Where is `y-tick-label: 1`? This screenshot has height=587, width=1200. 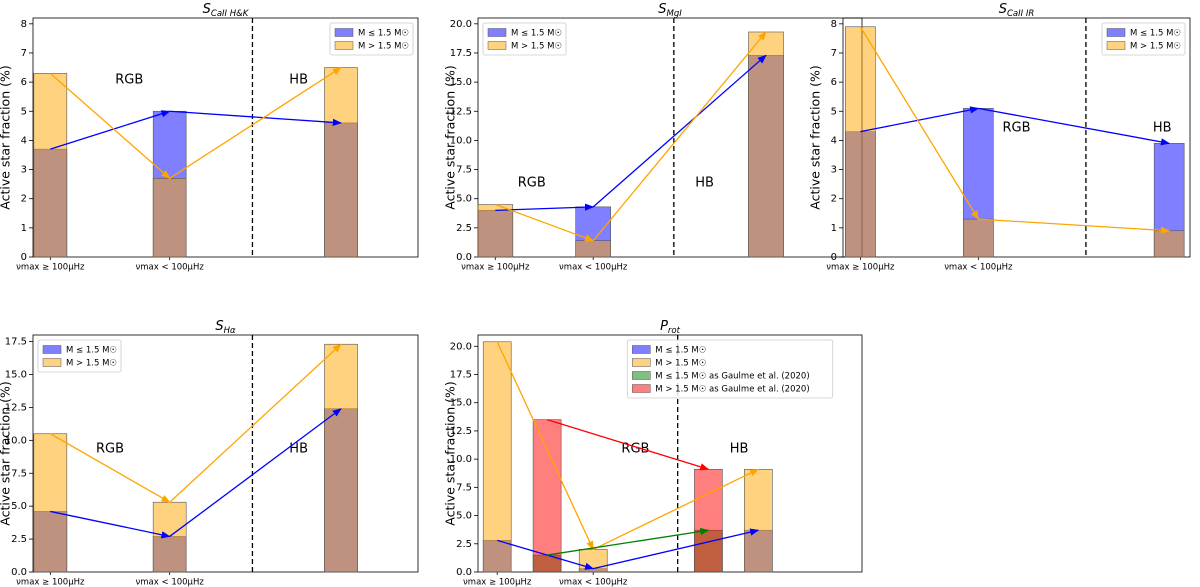
y-tick-label: 1 is located at coordinates (24, 228).